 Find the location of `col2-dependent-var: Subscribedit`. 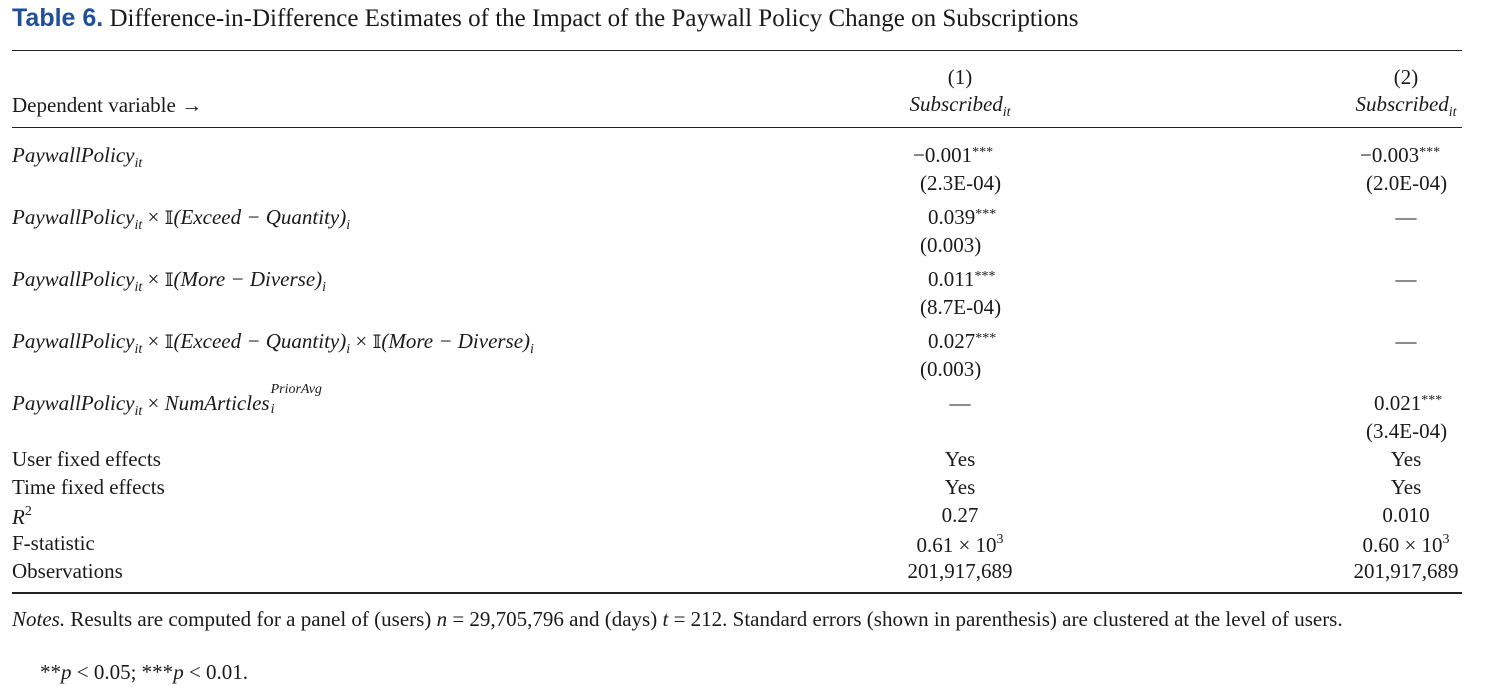

col2-dependent-var: Subscribedit is located at coordinates (1406, 106).